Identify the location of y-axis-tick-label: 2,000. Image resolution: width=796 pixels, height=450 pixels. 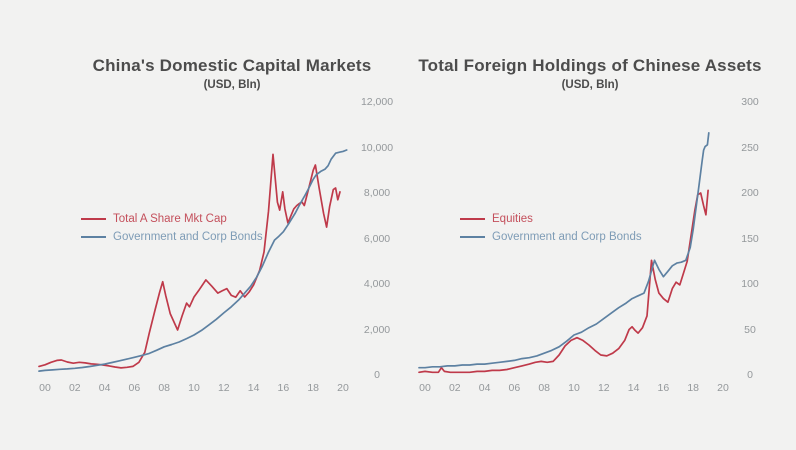
(377, 329).